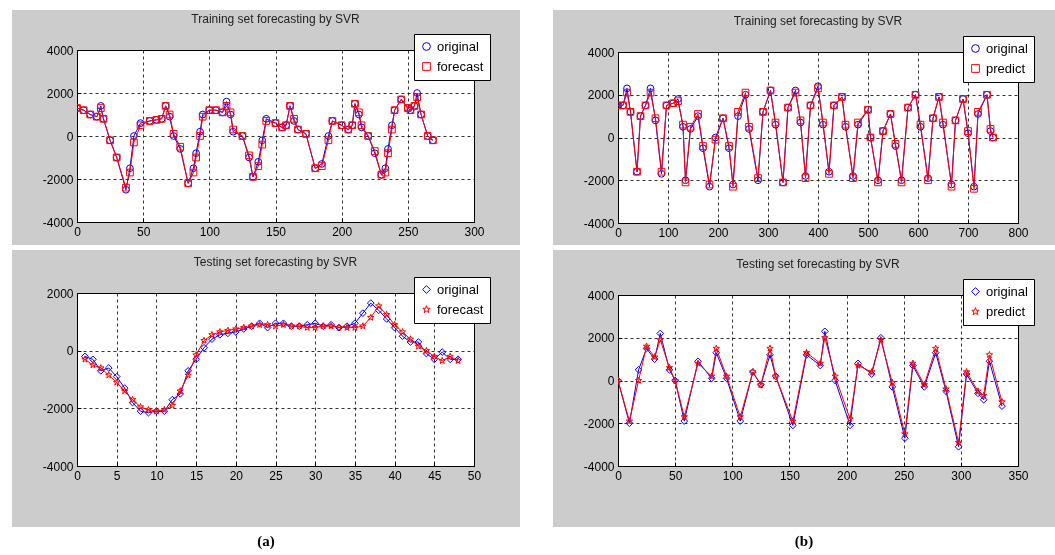 Image resolution: width=1055 pixels, height=555 pixels. Describe the element at coordinates (435, 475) in the screenshot. I see `x-tick-label: 45` at that location.